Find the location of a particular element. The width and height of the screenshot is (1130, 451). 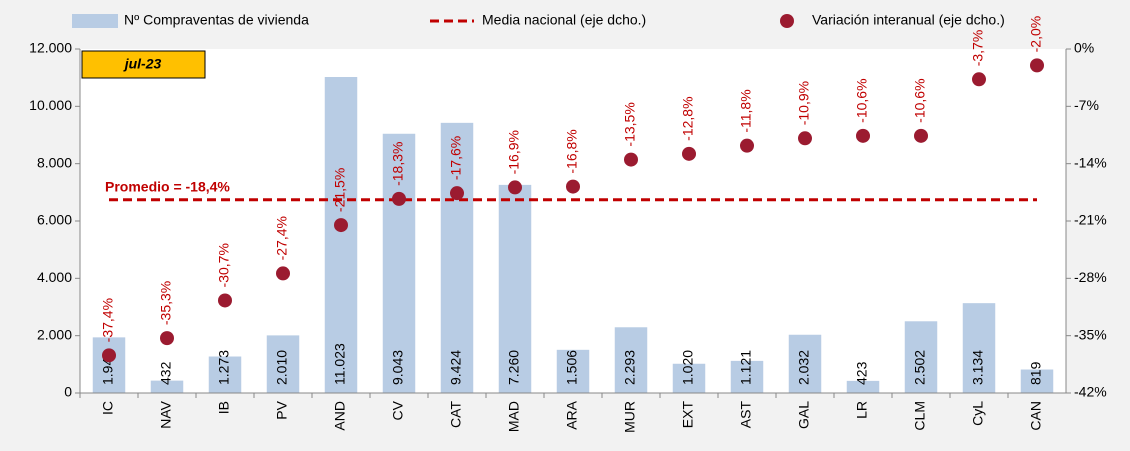

bar-value-label: 11.023 is located at coordinates (340, 364).